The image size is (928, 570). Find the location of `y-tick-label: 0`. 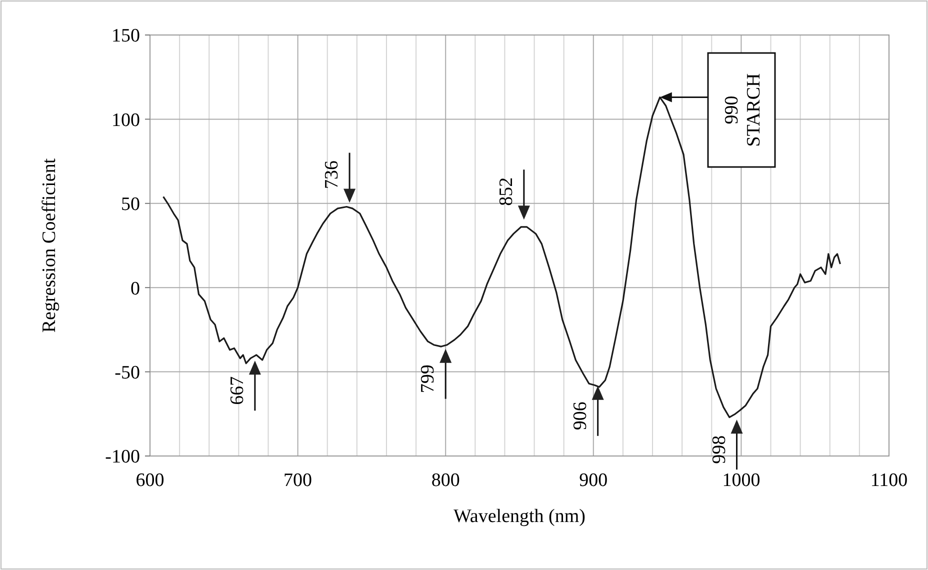

y-tick-label: 0 is located at coordinates (135, 289).